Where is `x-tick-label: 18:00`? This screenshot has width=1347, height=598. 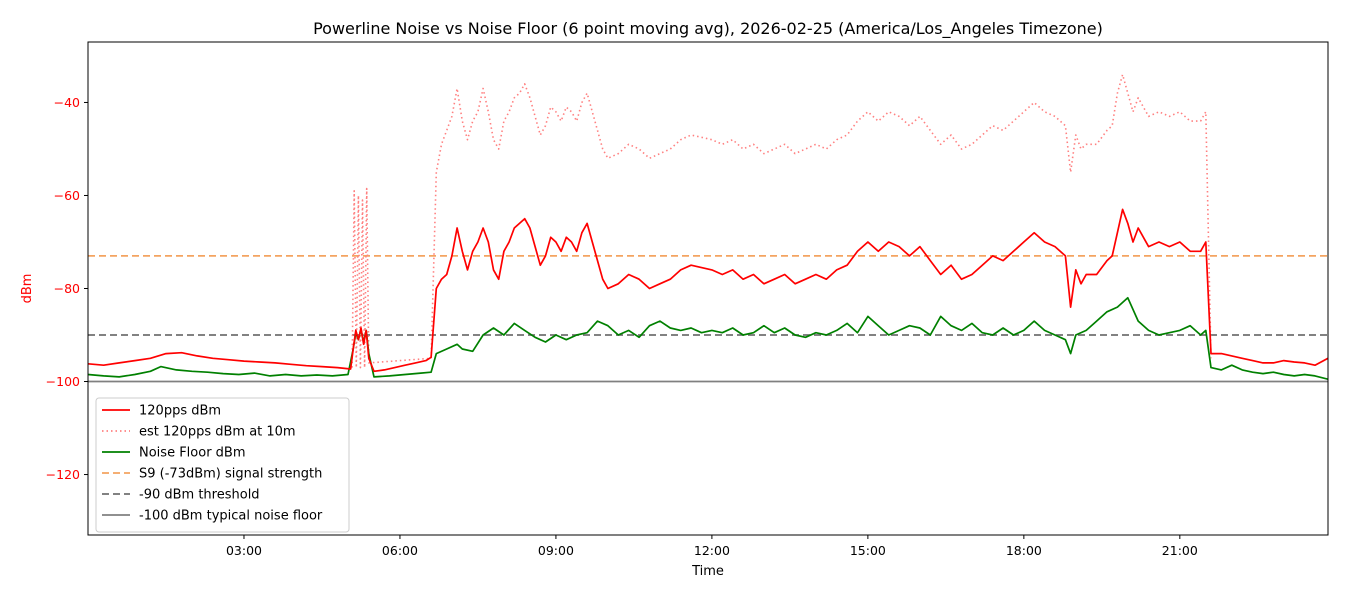
x-tick-label: 18:00 is located at coordinates (1024, 550).